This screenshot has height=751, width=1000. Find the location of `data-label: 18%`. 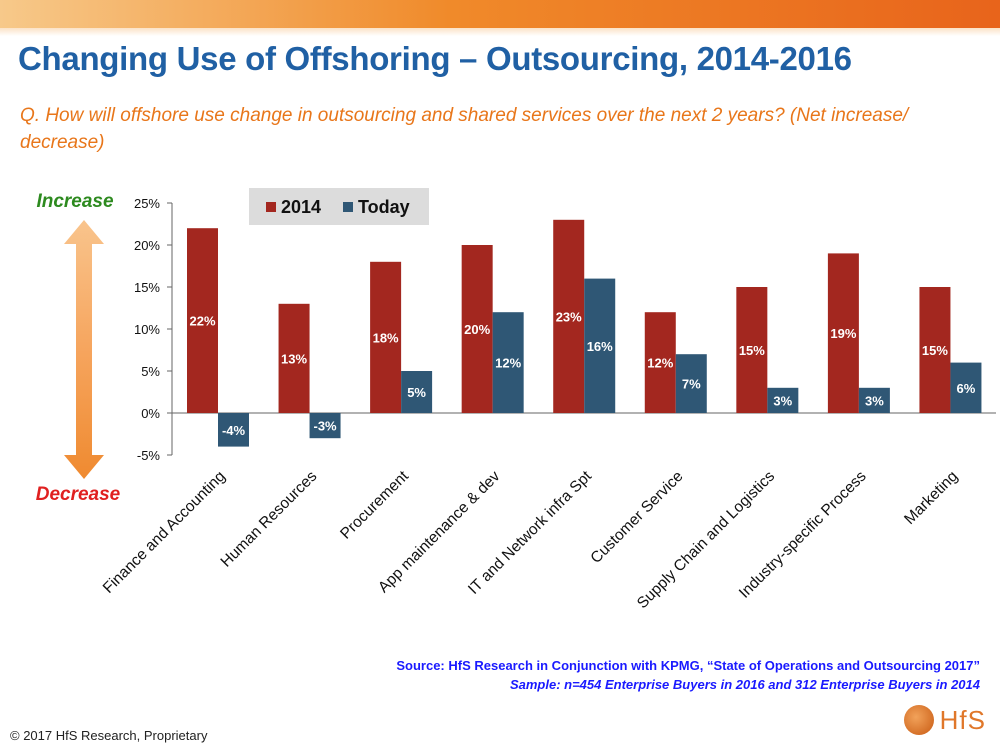

data-label: 18% is located at coordinates (386, 337).